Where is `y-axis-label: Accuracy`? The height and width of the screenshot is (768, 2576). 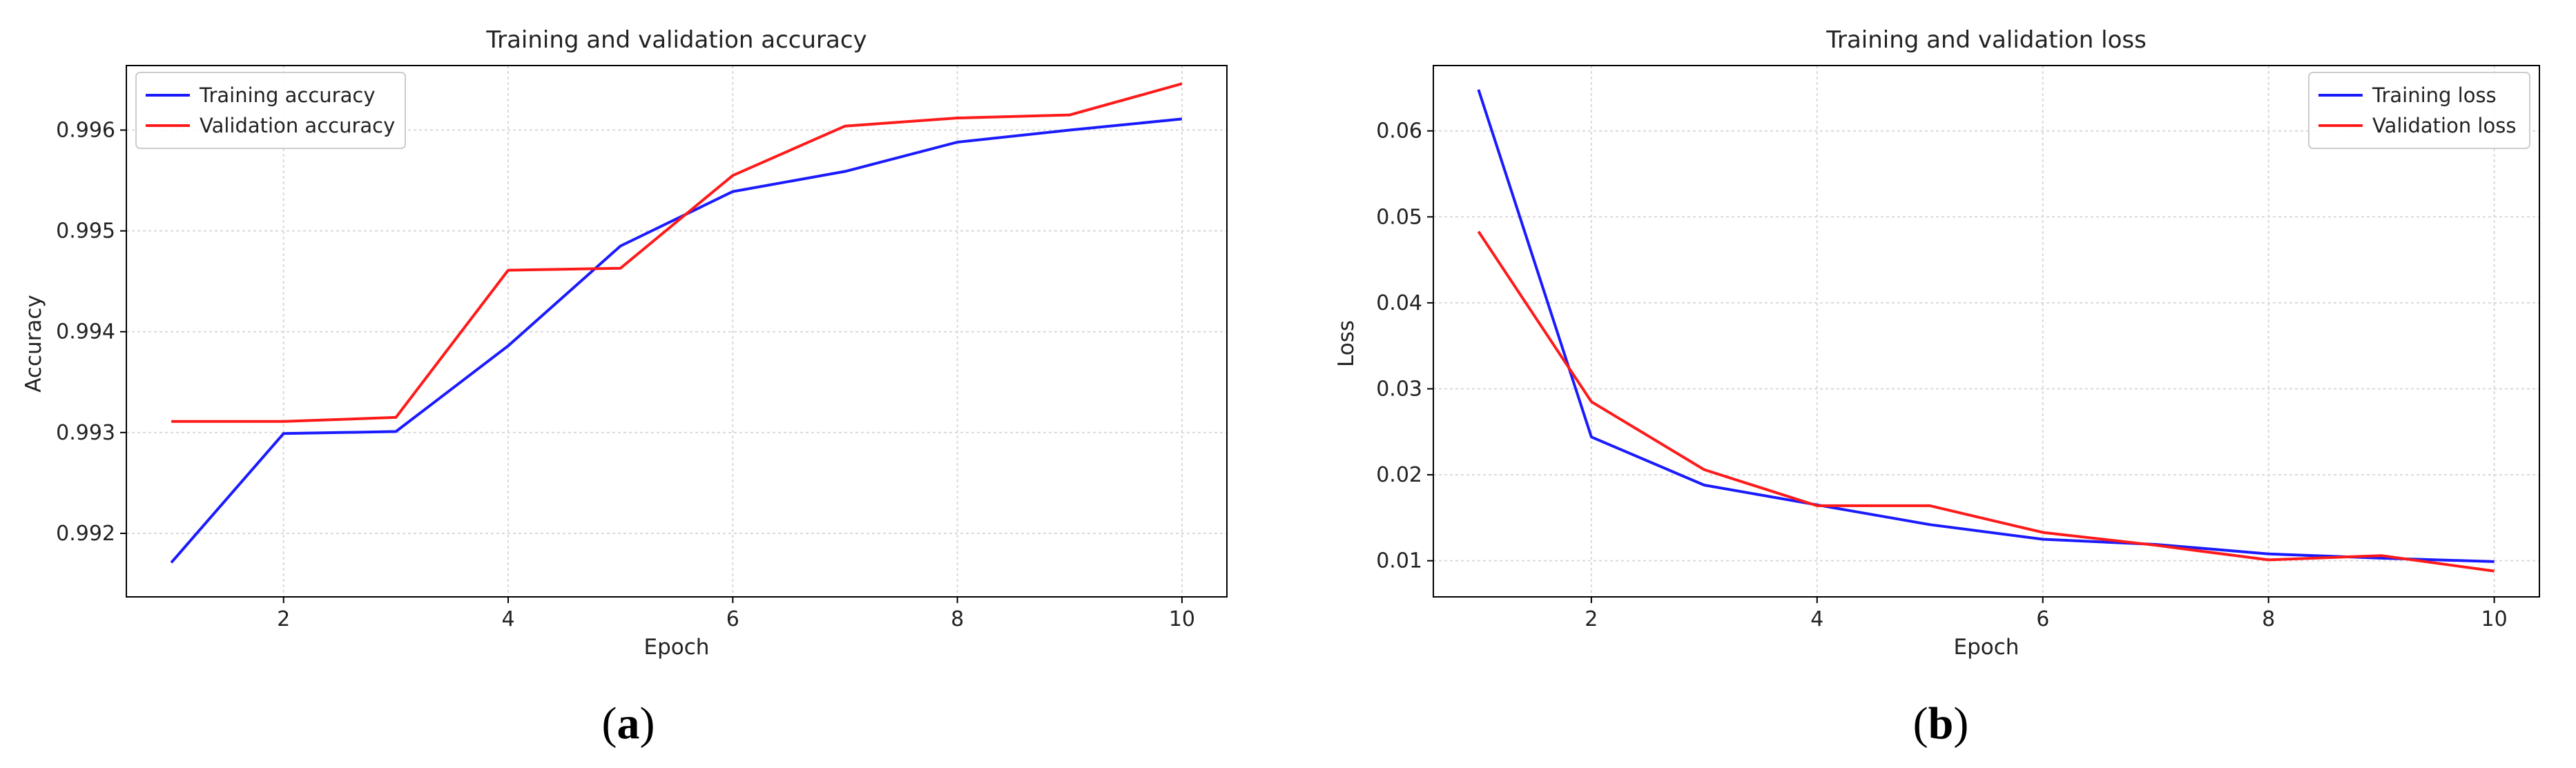
y-axis-label: Accuracy is located at coordinates (33, 344).